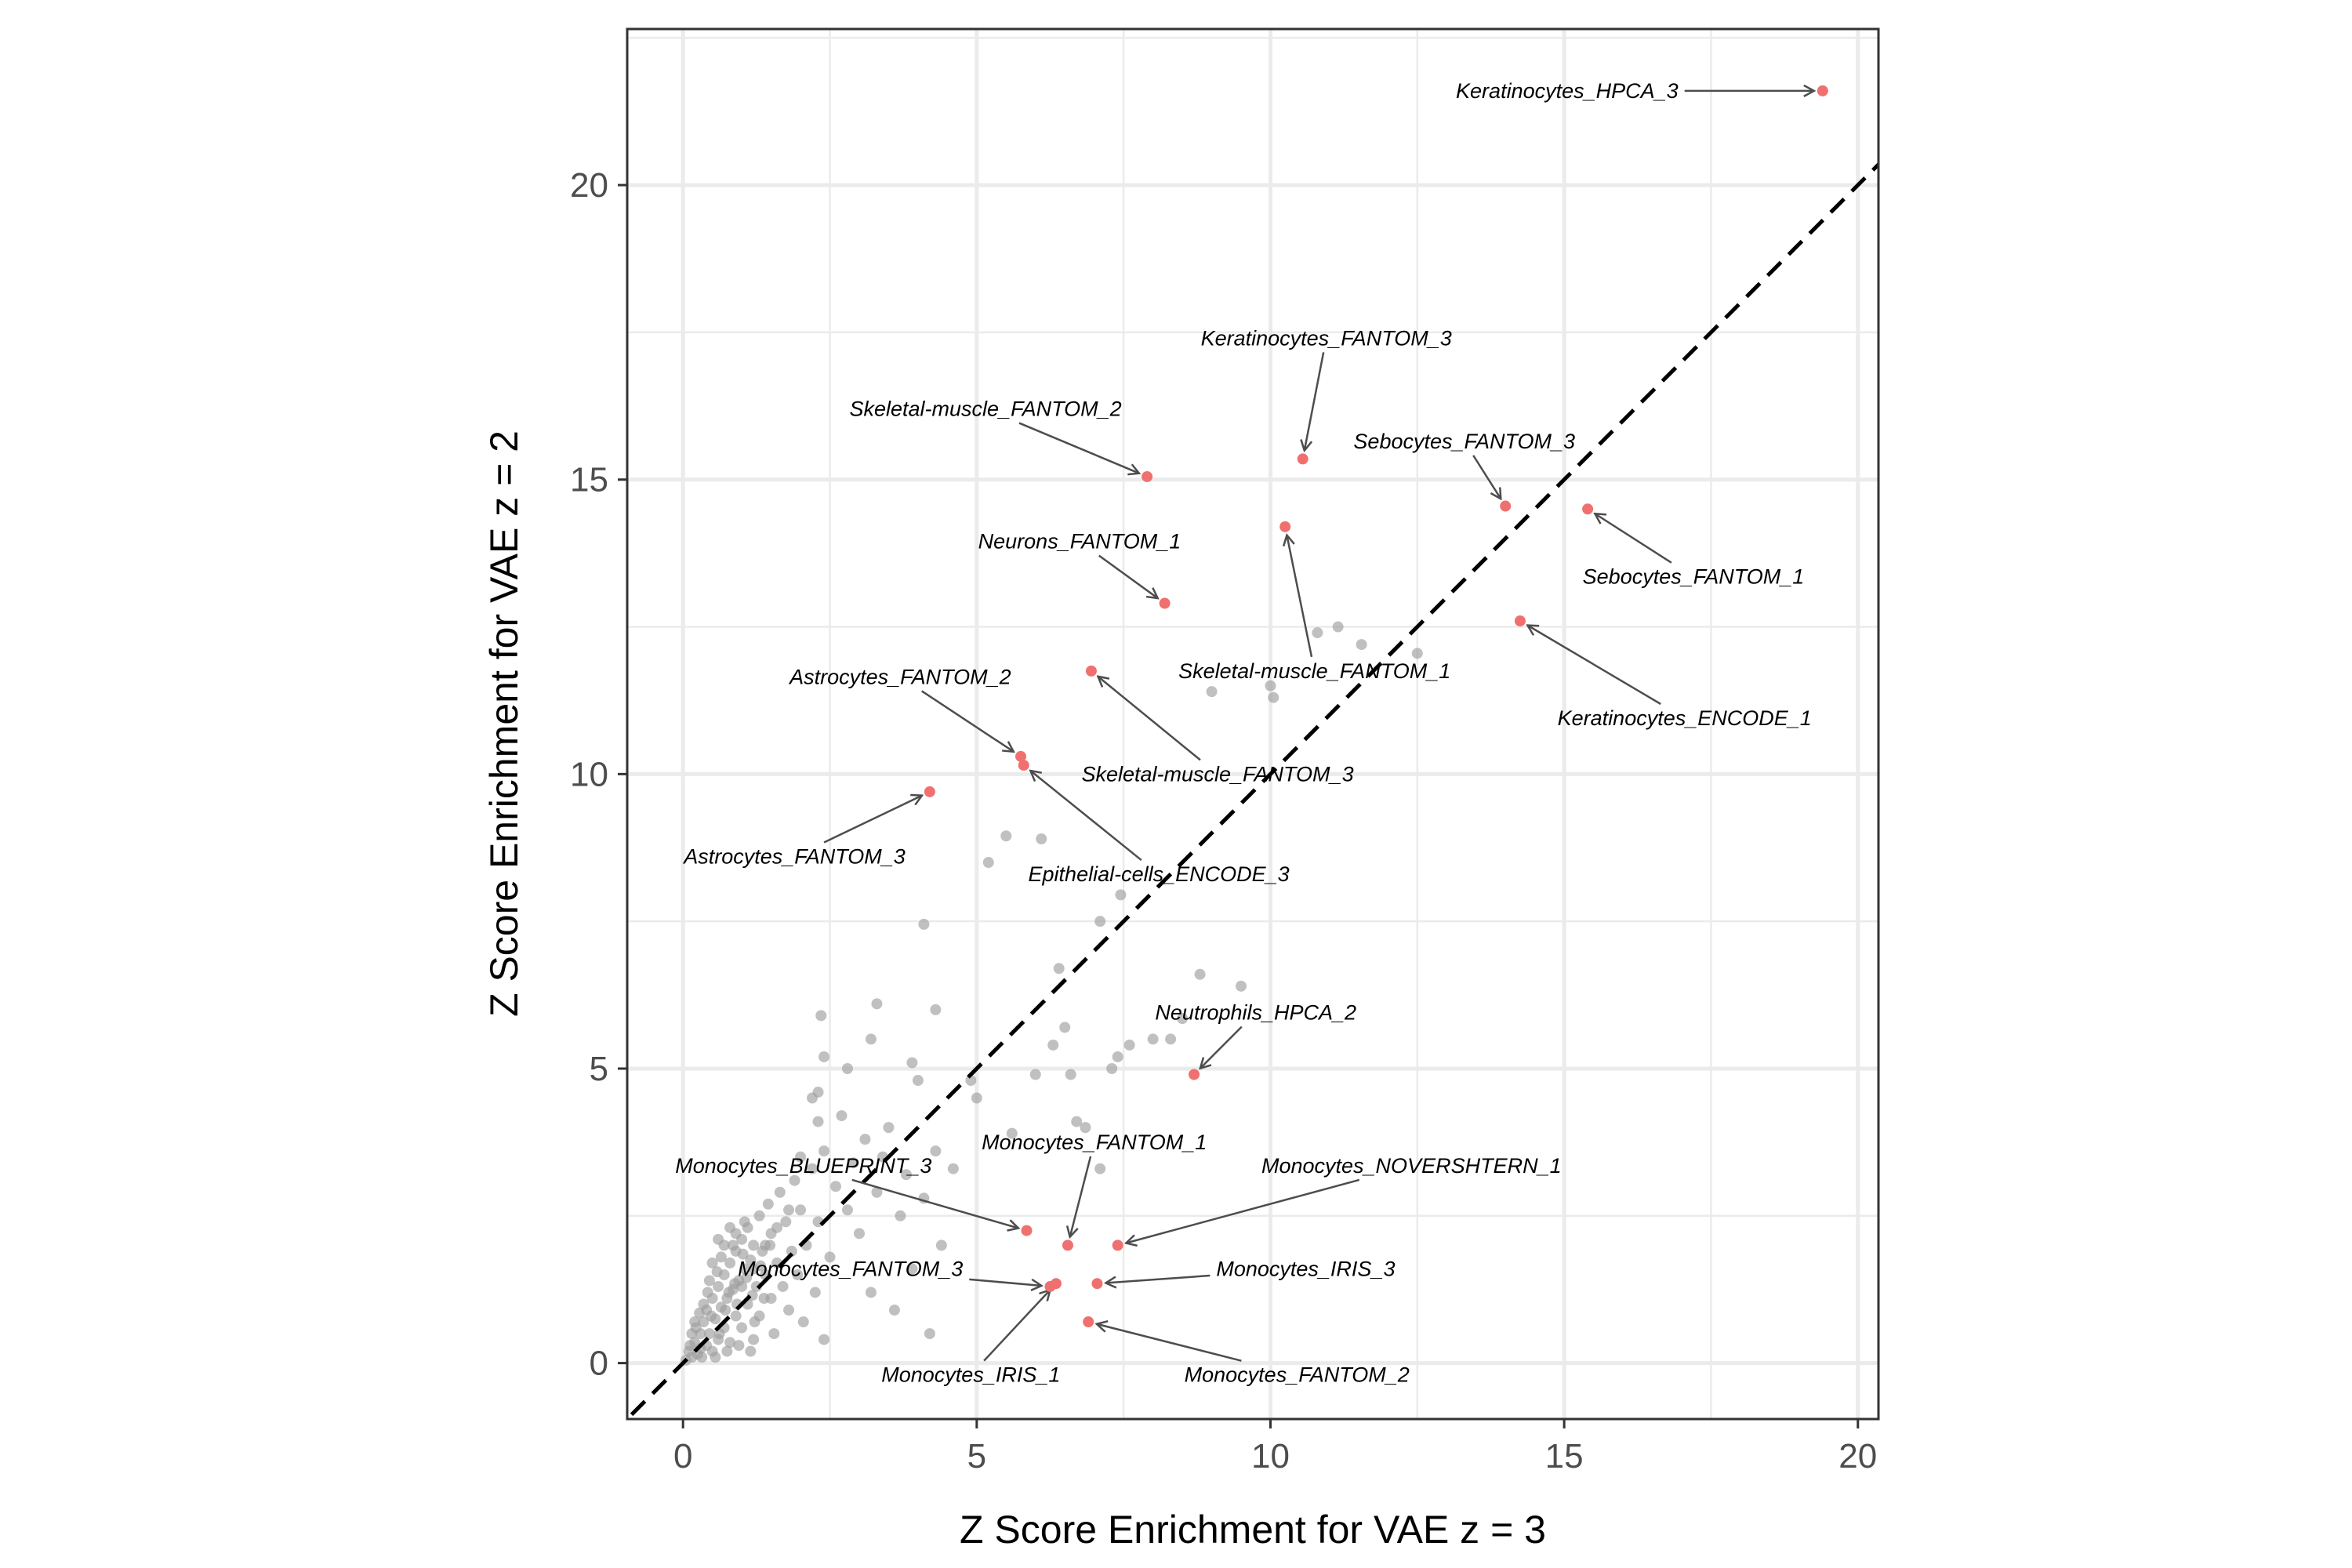  I want to click on point-label: Keratinocytes_FANTOM_3, so click(1326, 338).